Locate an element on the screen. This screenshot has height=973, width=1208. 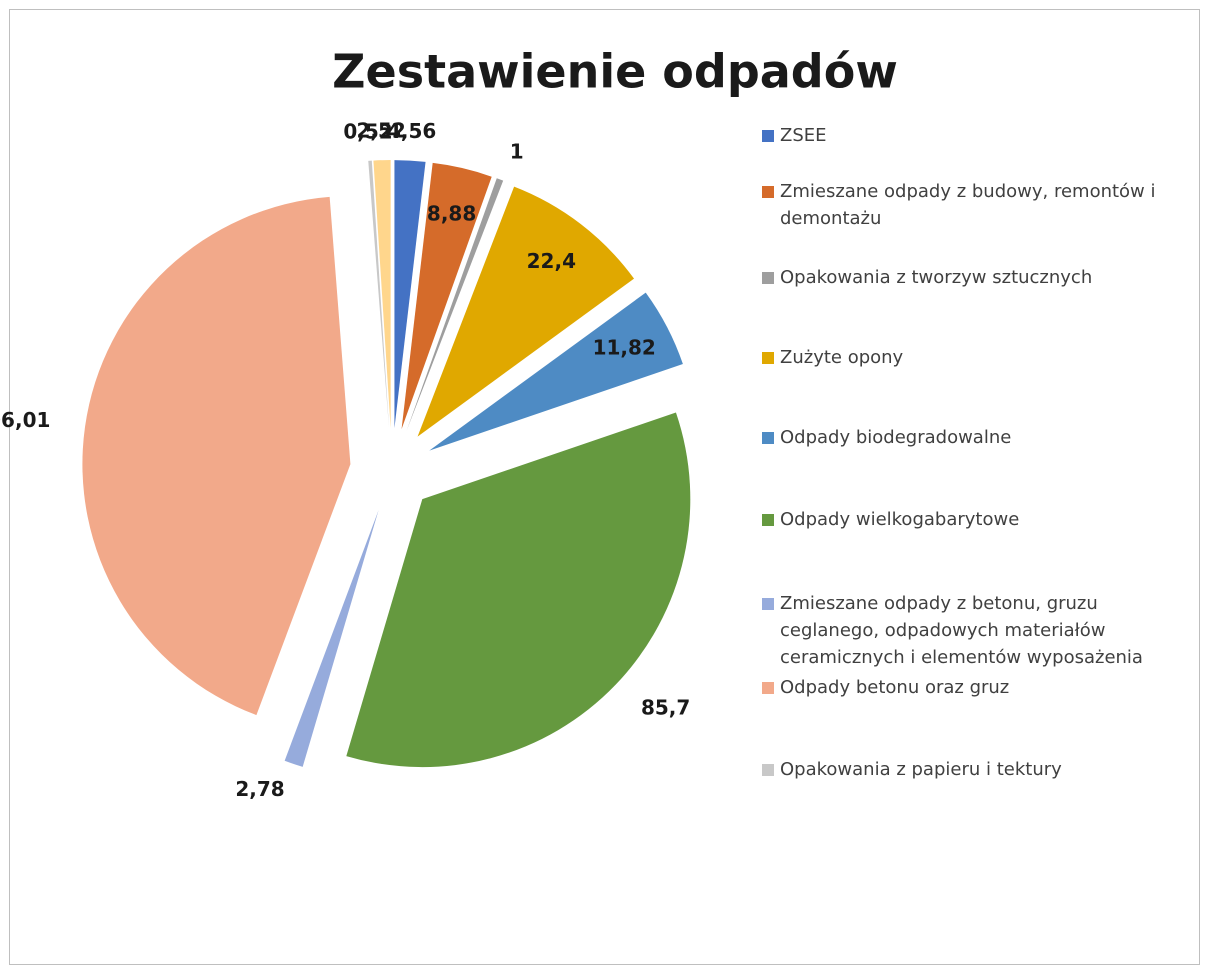
legend-item: Opakowania z tworzyw sztucznych is located at coordinates (982, 277).